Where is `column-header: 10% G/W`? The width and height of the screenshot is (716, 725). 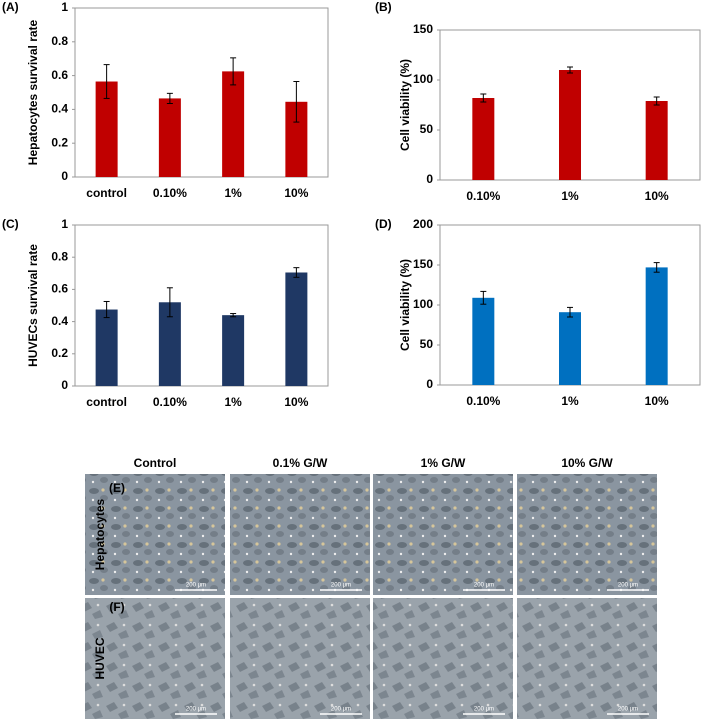 column-header: 10% G/W is located at coordinates (587, 463).